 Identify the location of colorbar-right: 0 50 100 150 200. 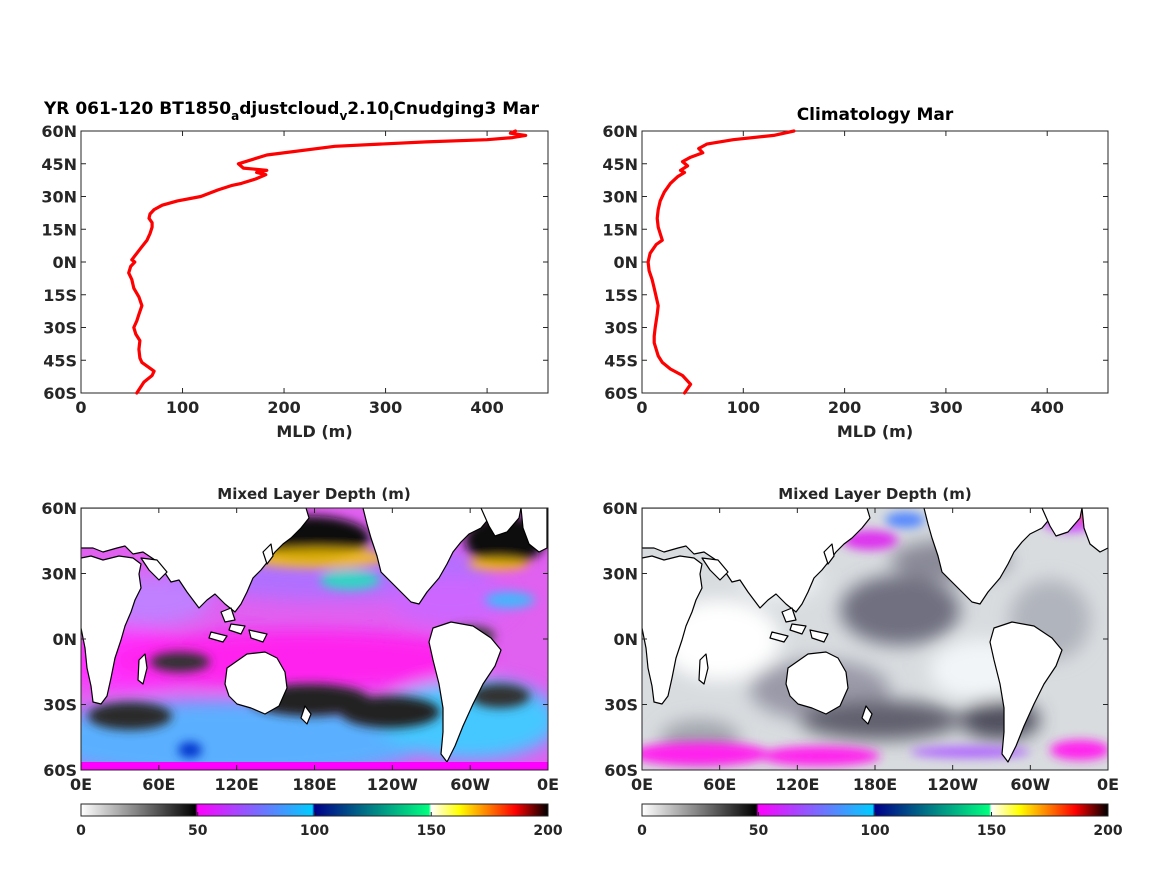
(880, 821).